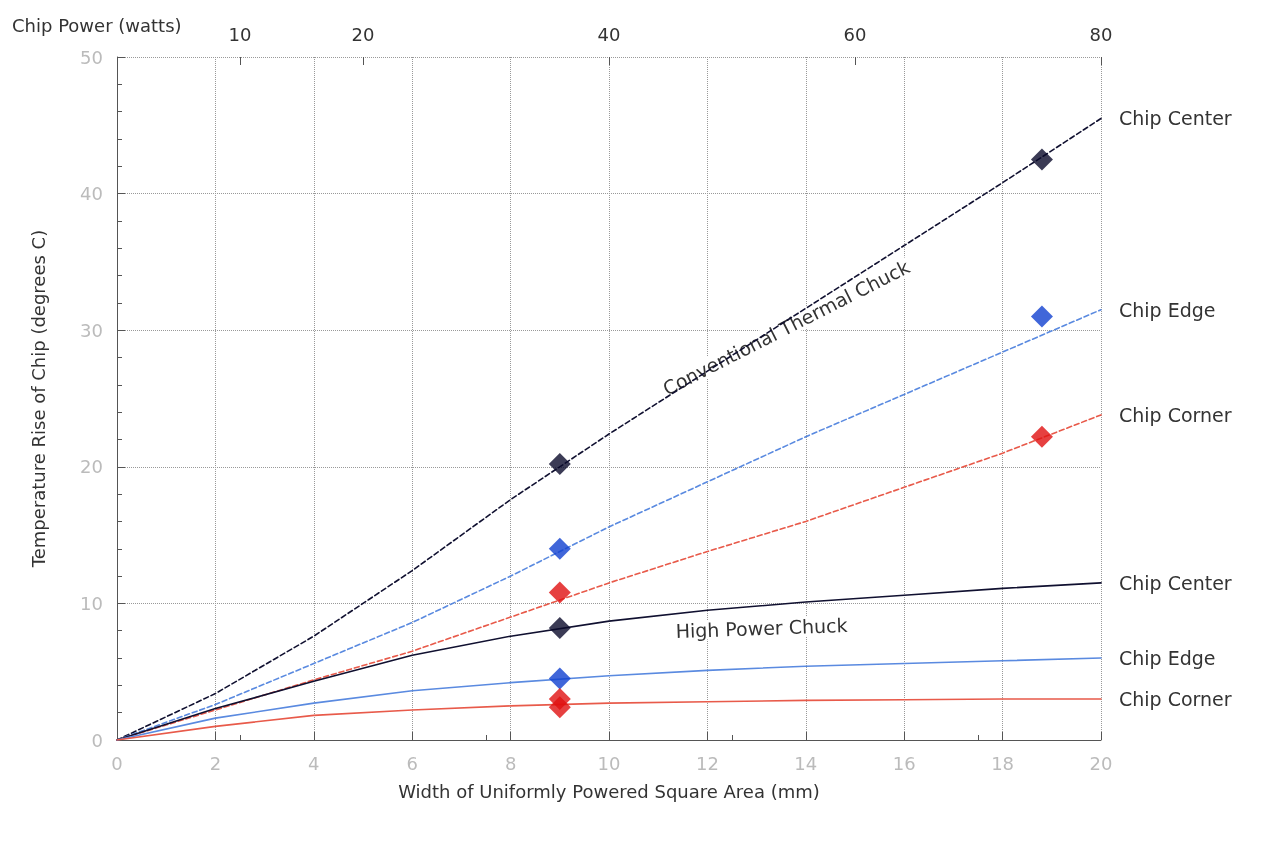 This screenshot has height=845, width=1287. Describe the element at coordinates (609, 763) in the screenshot. I see `x-tick-label: 10` at that location.